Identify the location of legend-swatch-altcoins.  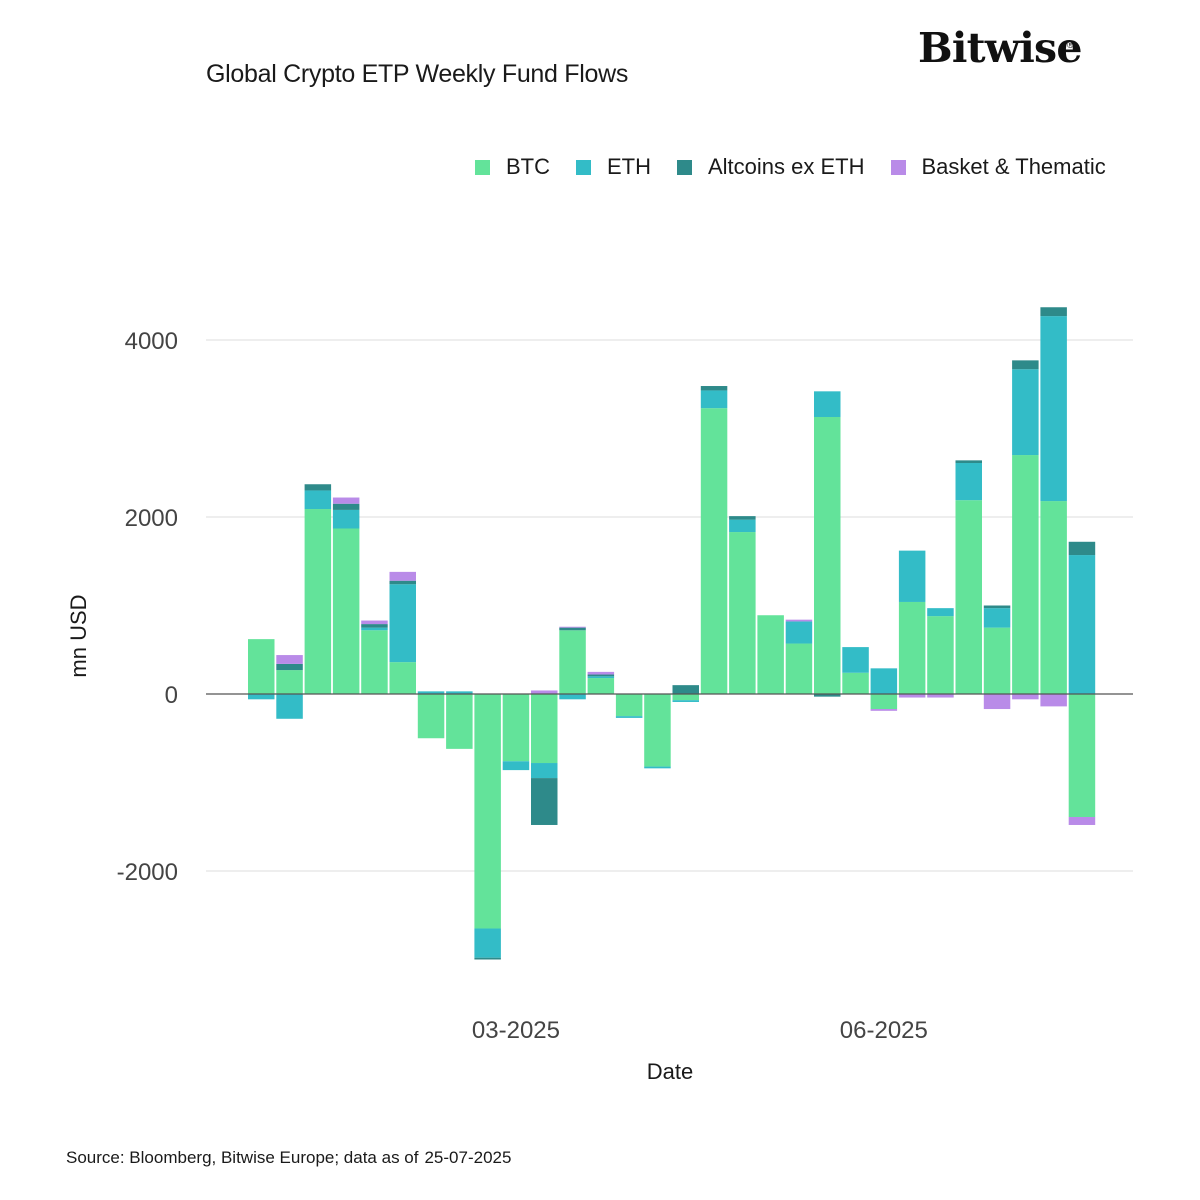
(684, 167).